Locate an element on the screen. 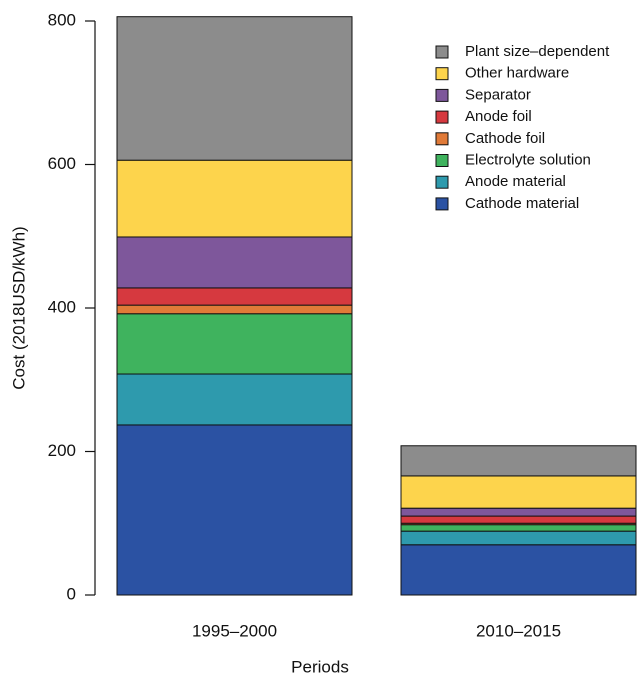 The width and height of the screenshot is (642, 680). y-tick-label: 800 is located at coordinates (62, 19).